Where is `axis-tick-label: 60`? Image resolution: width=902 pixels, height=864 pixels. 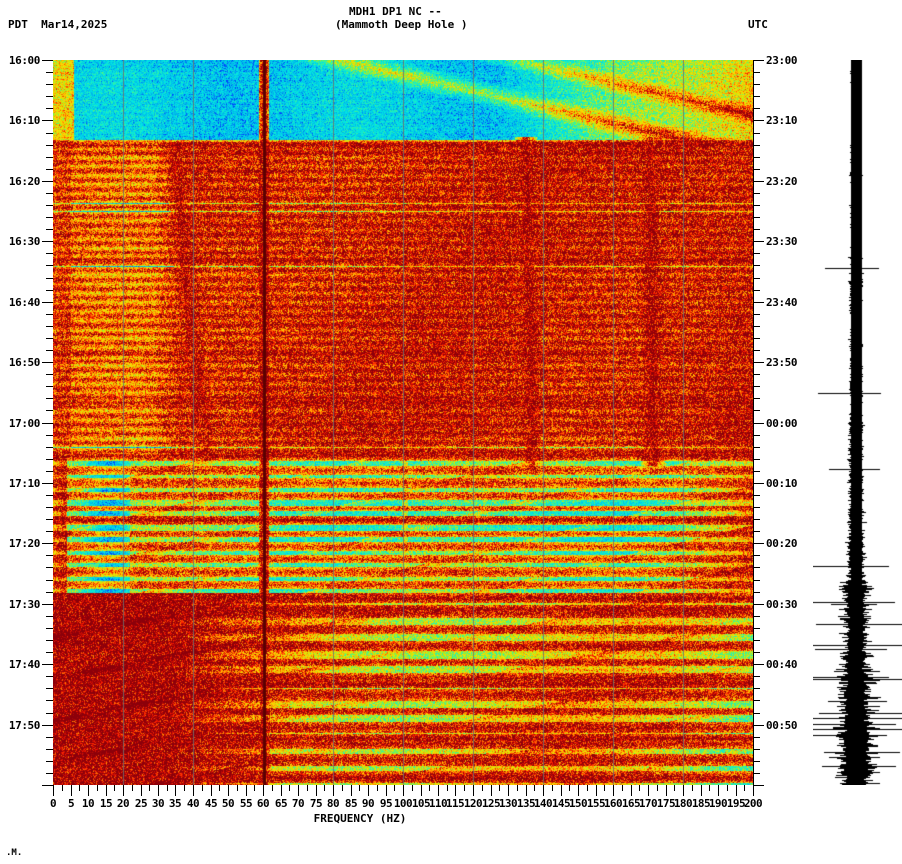 axis-tick-label: 60 is located at coordinates (263, 803).